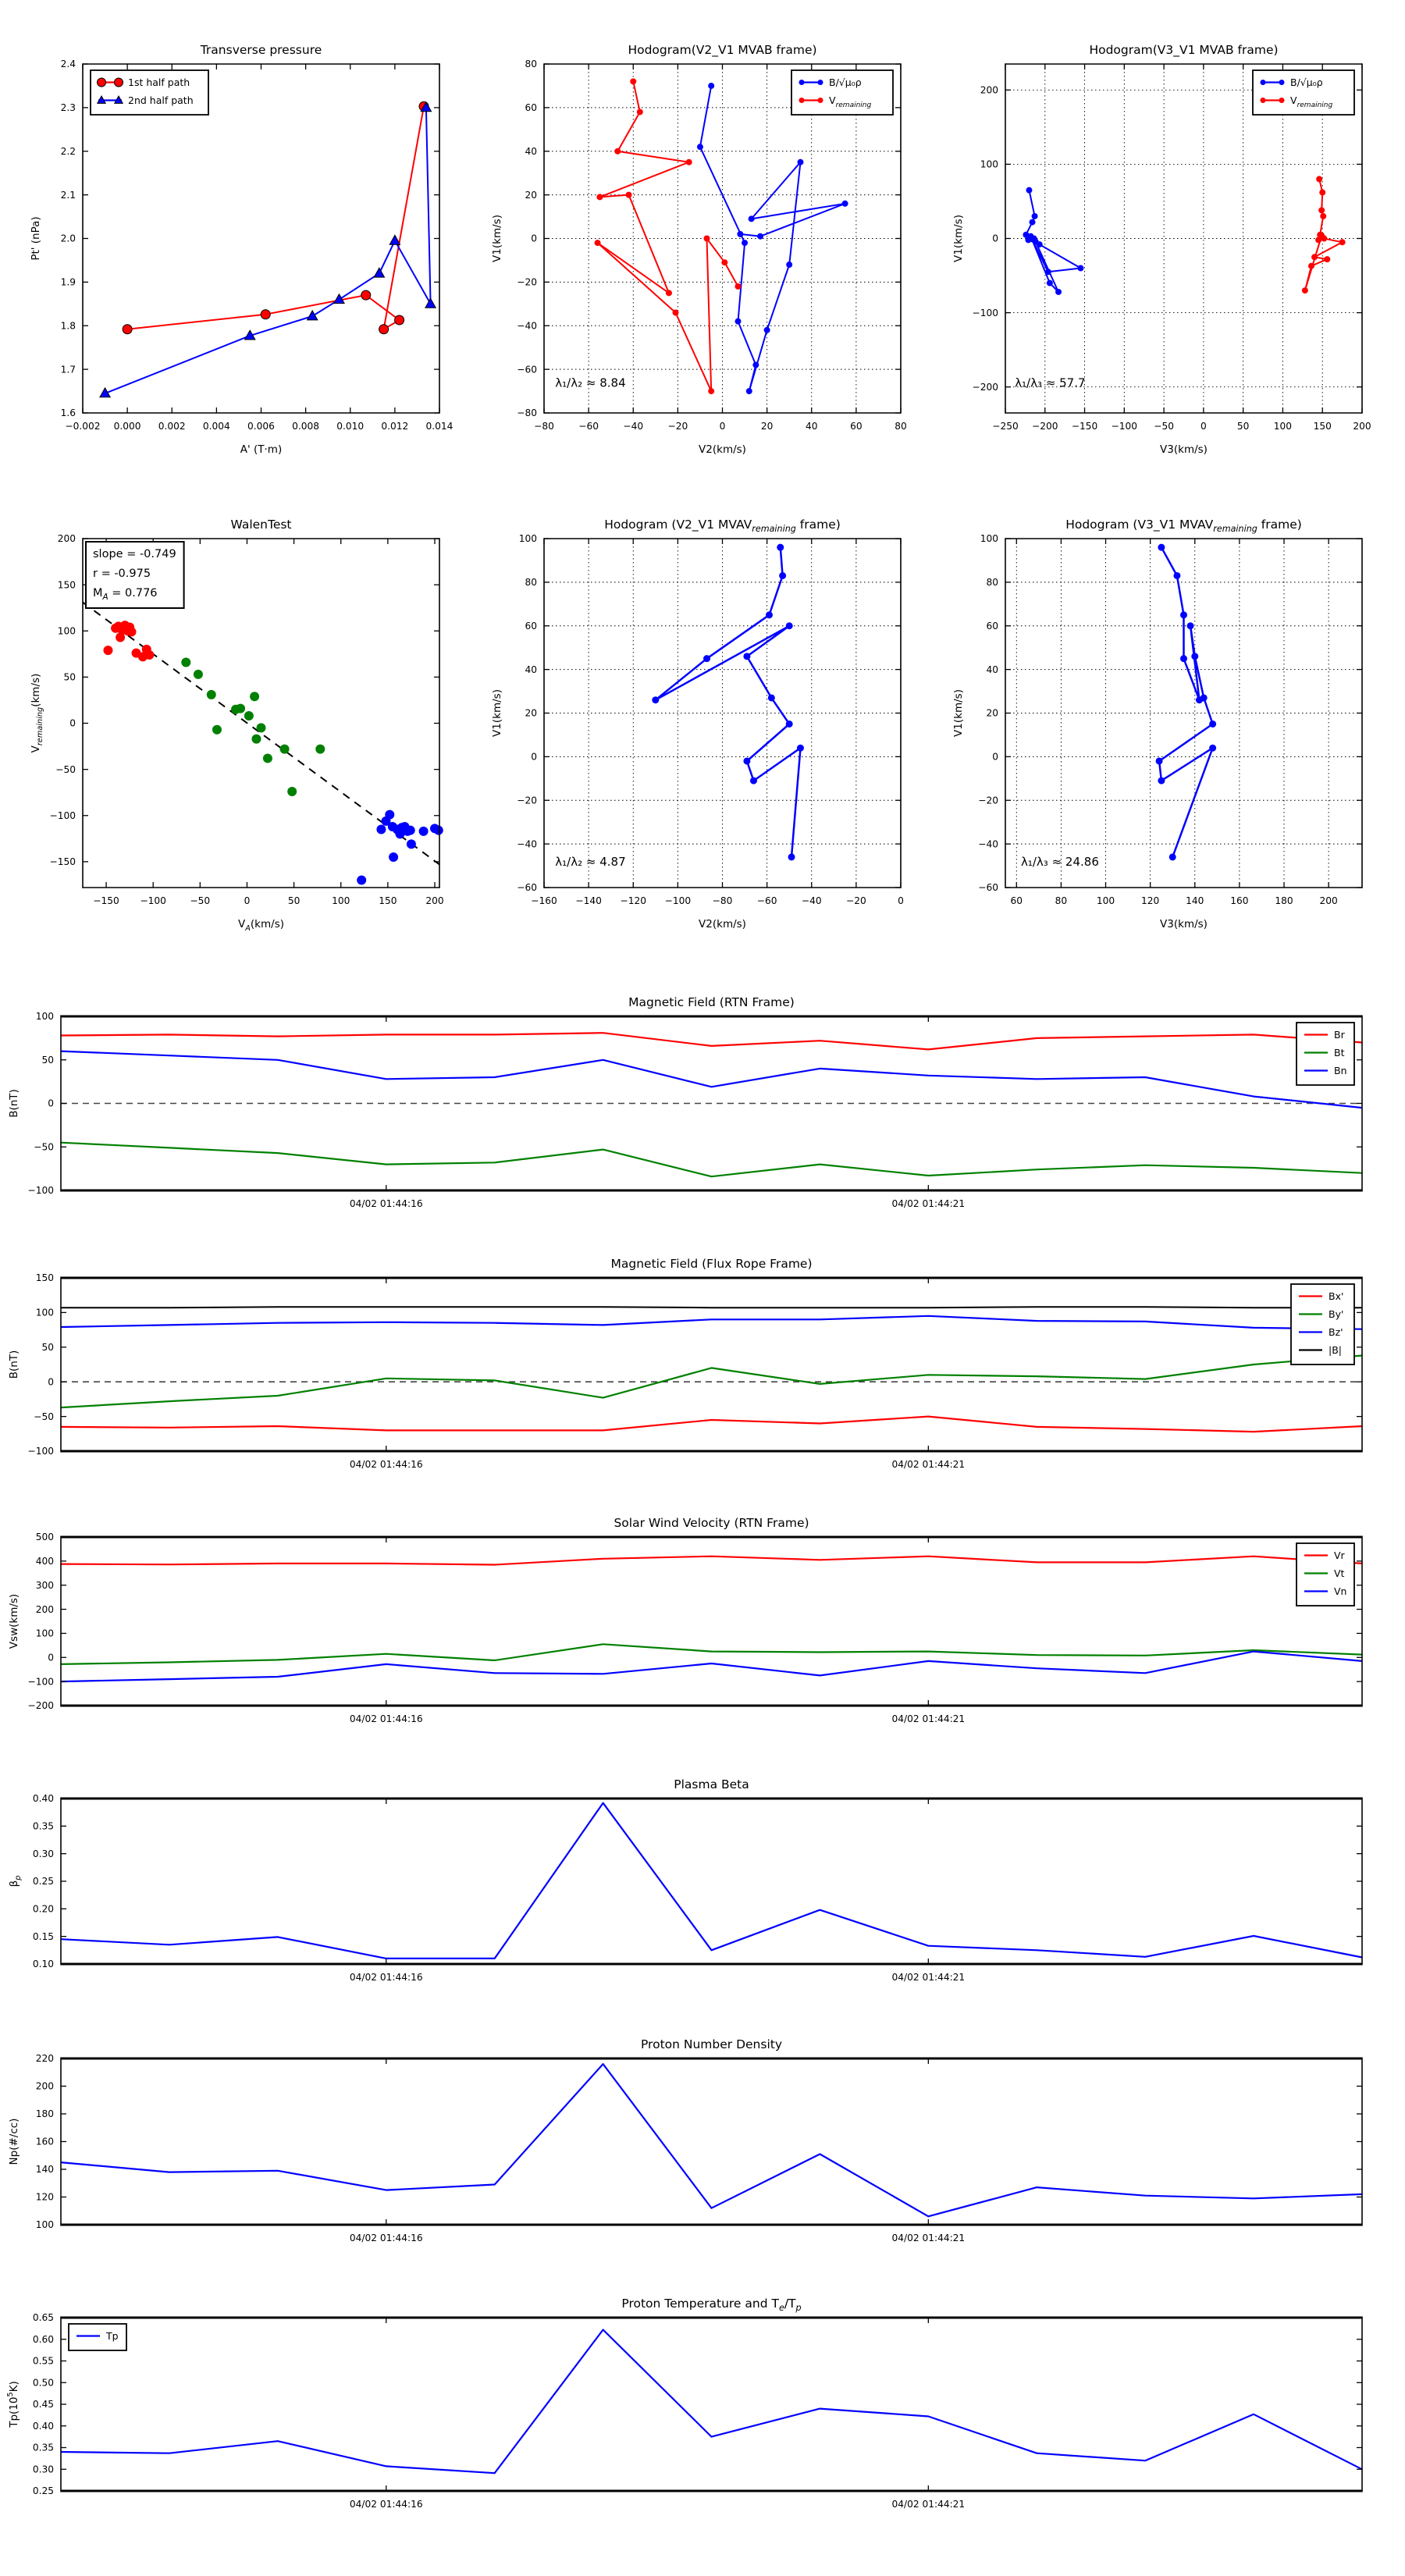 The image size is (1405, 2576). What do you see at coordinates (1184, 449) in the screenshot?
I see `x-axis-label: V3(km/s)` at bounding box center [1184, 449].